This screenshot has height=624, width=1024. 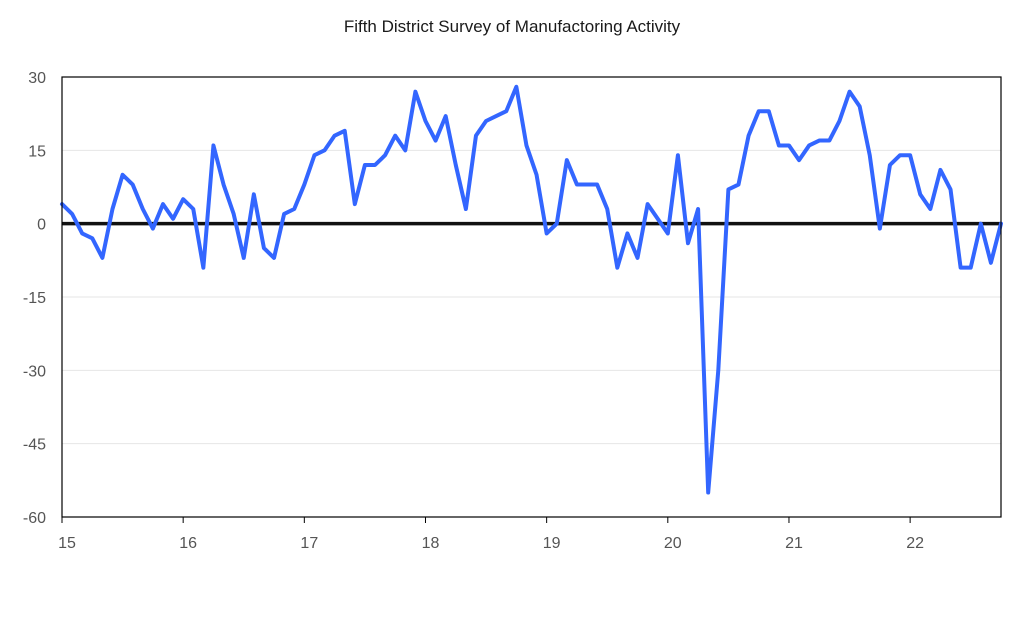 I want to click on x-tick-label: 21, so click(x=794, y=543).